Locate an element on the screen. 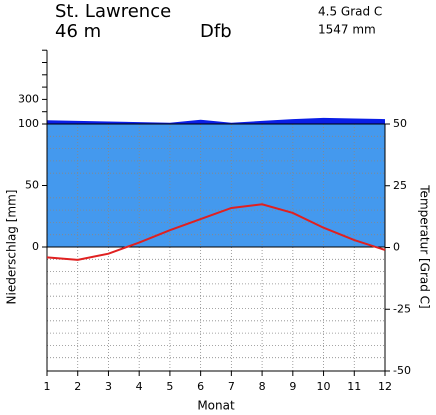 The width and height of the screenshot is (436, 415). x-tick-label: 10 is located at coordinates (324, 386).